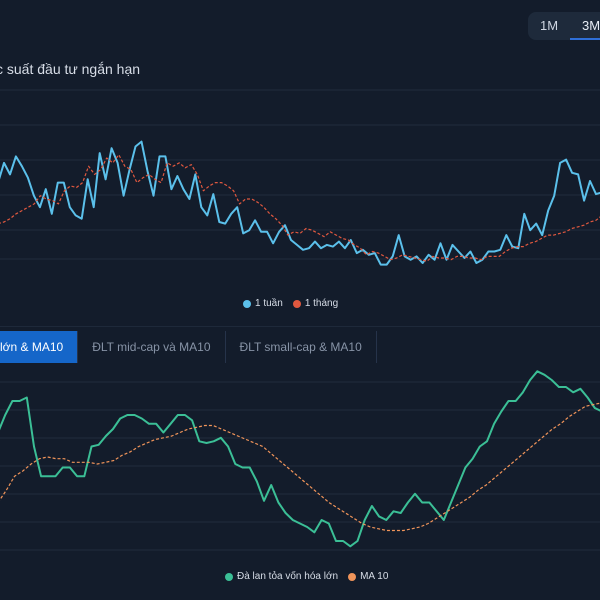  I want to click on tab-small-cap: ĐLT small-cap & MA10, so click(301, 347).